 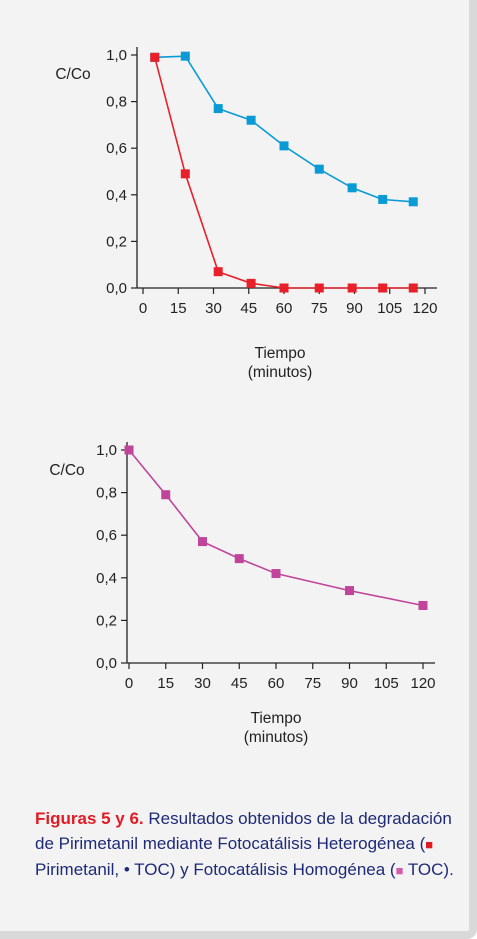 I want to click on legend-pink-square-icon: ■, so click(x=399, y=870).